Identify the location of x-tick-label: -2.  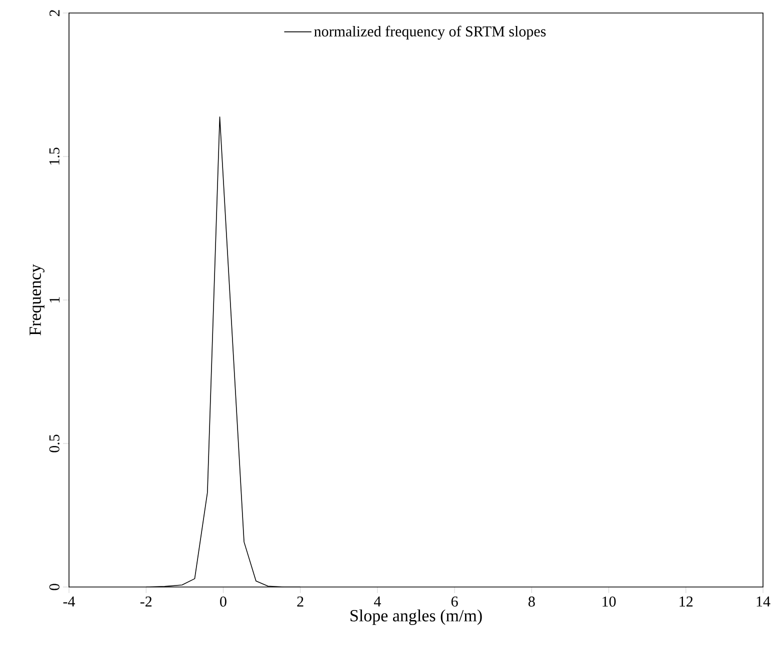
(146, 601).